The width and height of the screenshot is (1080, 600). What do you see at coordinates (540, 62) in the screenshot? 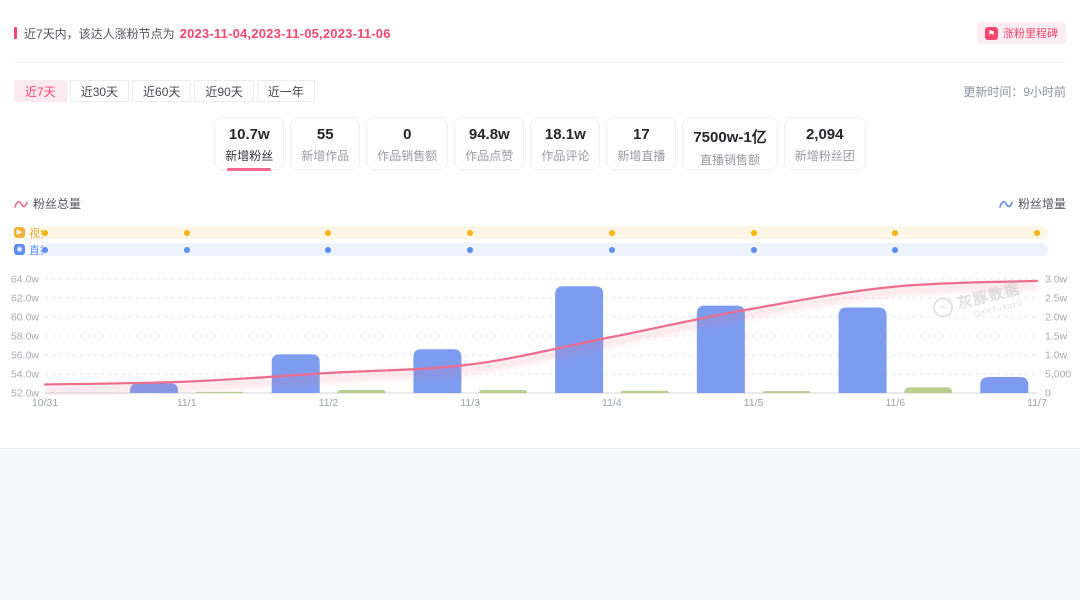
I see `header-divider` at bounding box center [540, 62].